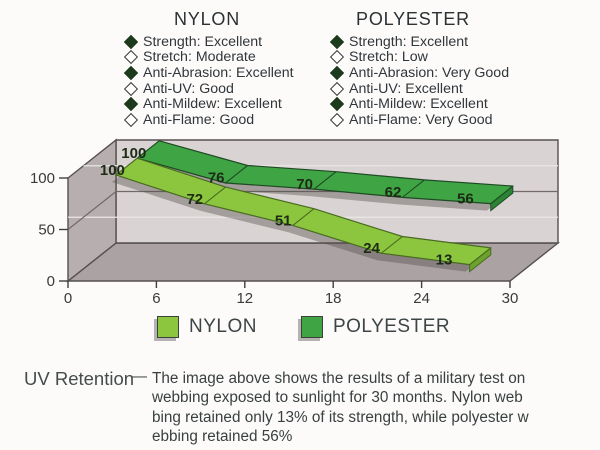 The image size is (600, 450). Describe the element at coordinates (199, 57) in the screenshot. I see `property-label: Stretch: Moderate` at that location.